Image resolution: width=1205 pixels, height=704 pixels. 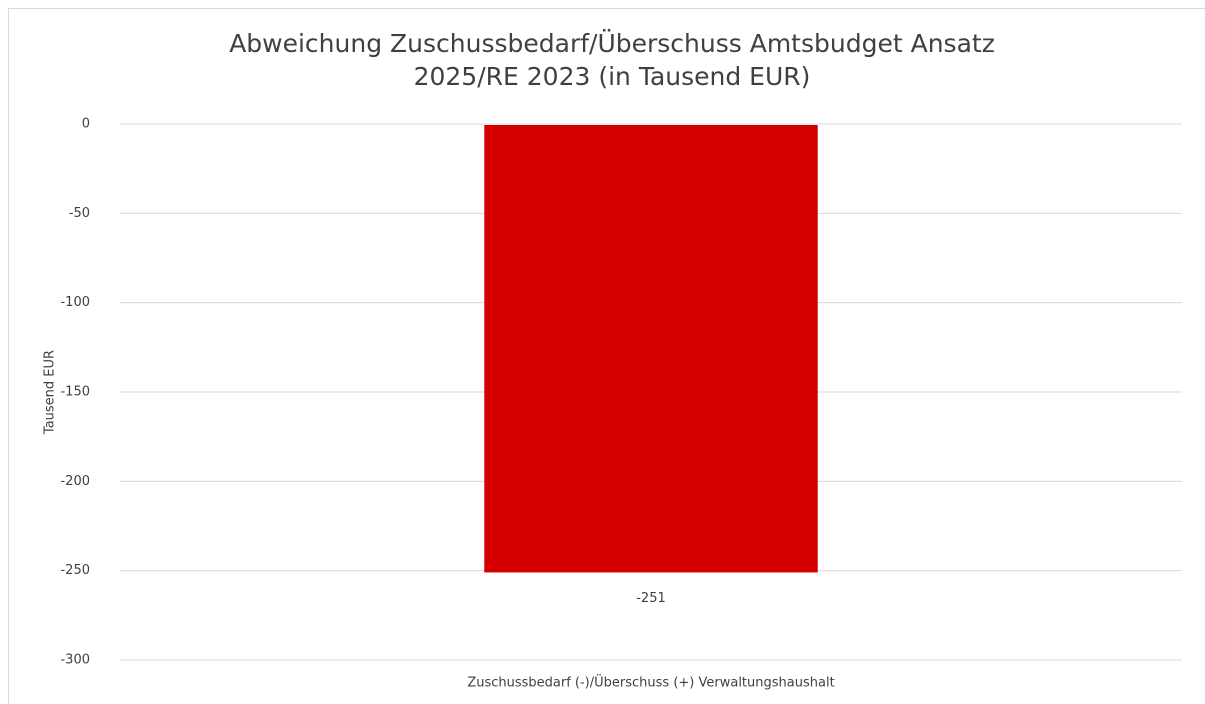 I want to click on chart-title: 2025/RE 2023 (in Tausend EUR), so click(x=612, y=76).